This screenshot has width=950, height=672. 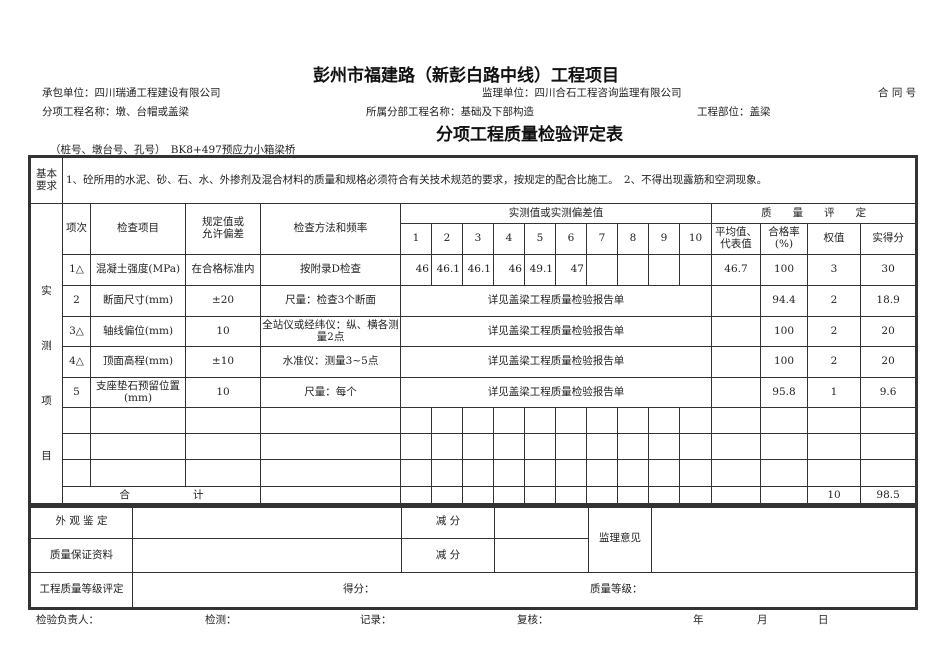 What do you see at coordinates (540, 270) in the screenshot?
I see `measured-value: 49.1` at bounding box center [540, 270].